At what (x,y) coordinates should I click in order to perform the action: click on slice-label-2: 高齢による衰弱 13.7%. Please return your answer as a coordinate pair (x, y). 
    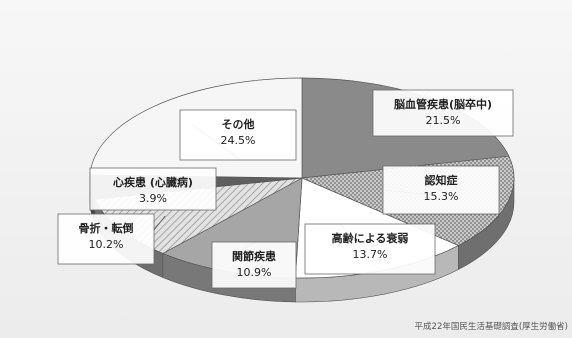
    Looking at the image, I should click on (370, 249).